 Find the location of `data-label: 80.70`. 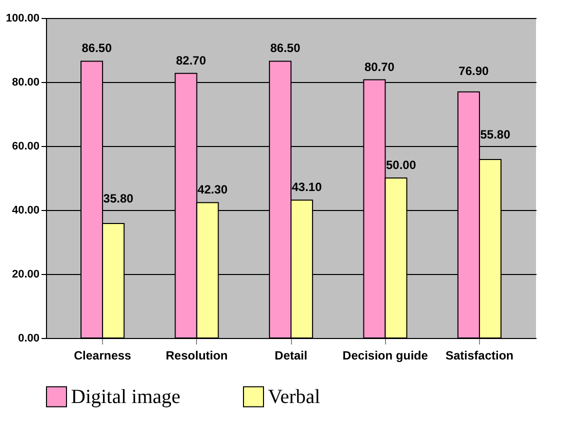

data-label: 80.70 is located at coordinates (379, 67).